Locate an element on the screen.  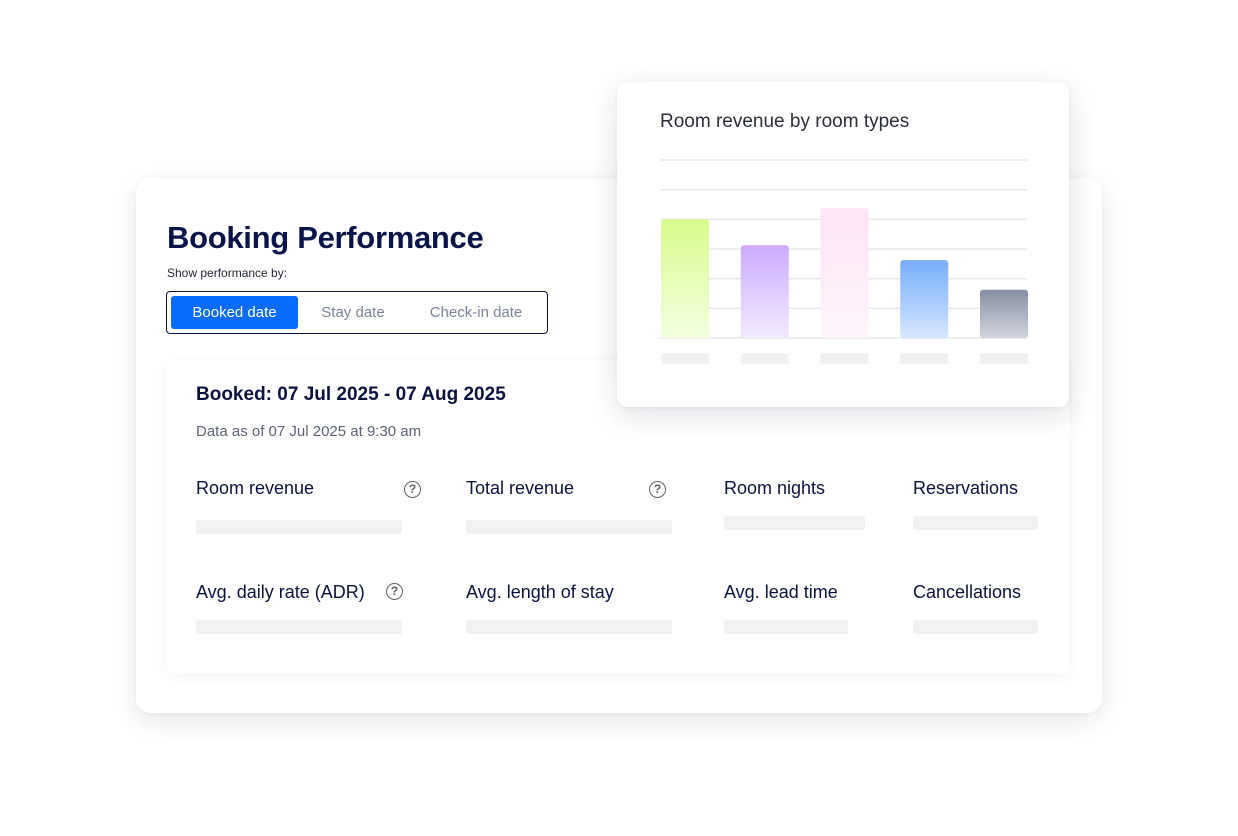
metric-adr-value-placeholder is located at coordinates (299, 627).